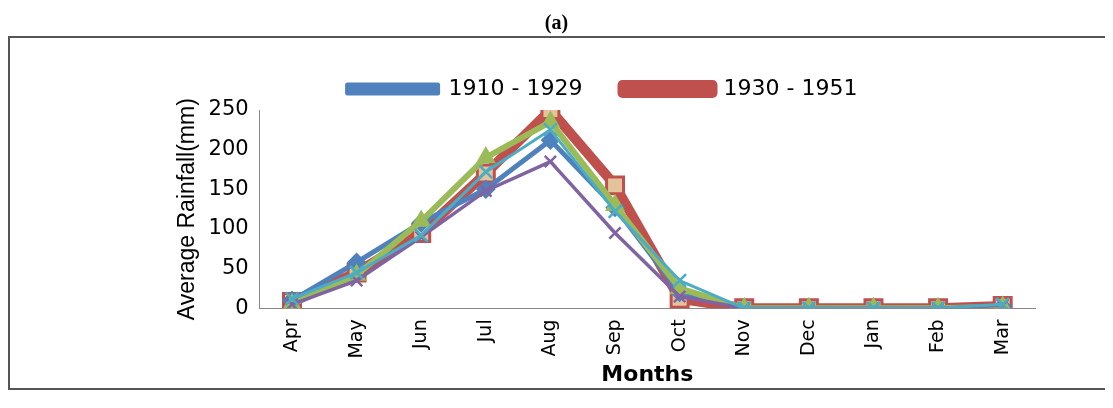 Image resolution: width=1113 pixels, height=408 pixels. What do you see at coordinates (235, 267) in the screenshot?
I see `y-tick-label: 50` at bounding box center [235, 267].